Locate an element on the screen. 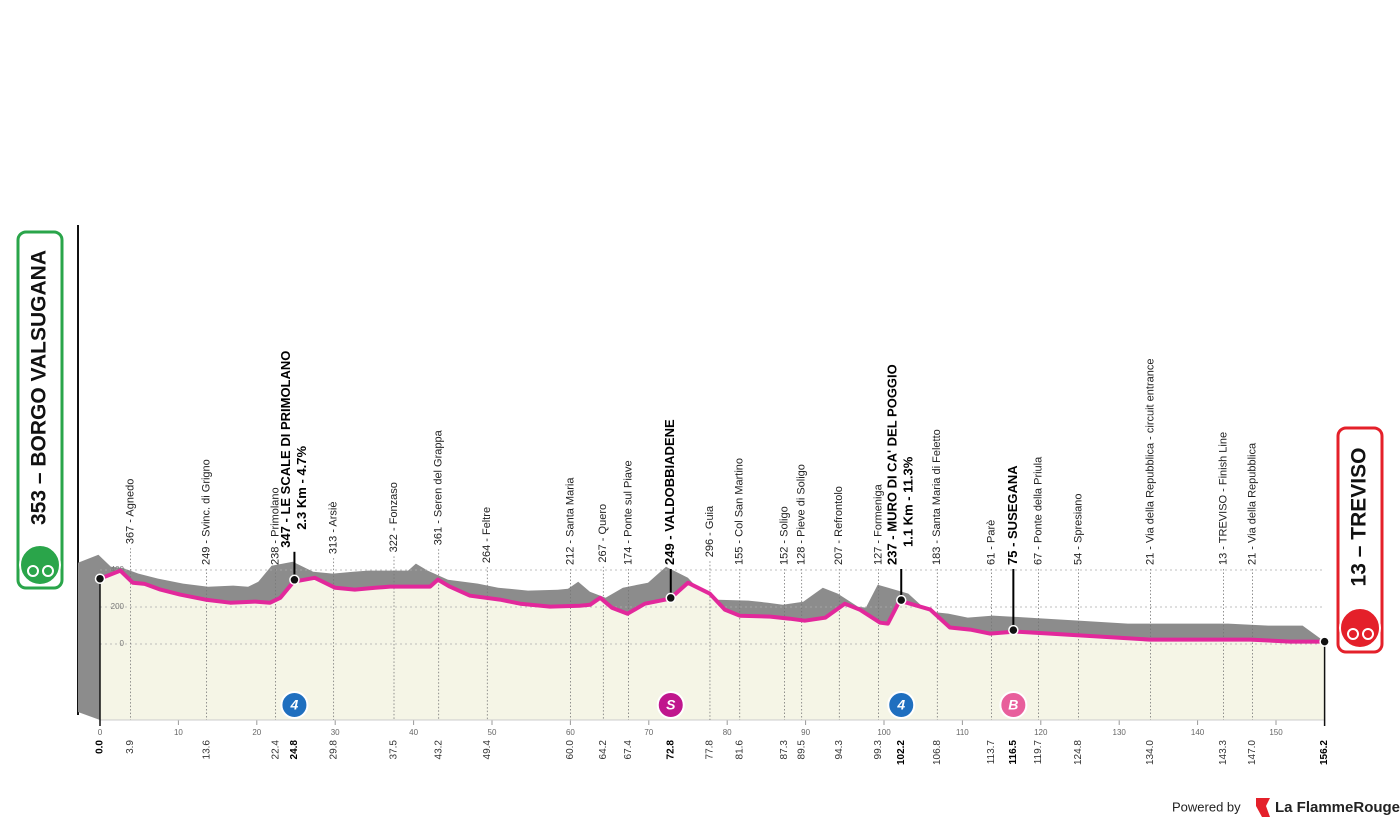 The image size is (1400, 825). x-tick-label: 150 is located at coordinates (1276, 732).